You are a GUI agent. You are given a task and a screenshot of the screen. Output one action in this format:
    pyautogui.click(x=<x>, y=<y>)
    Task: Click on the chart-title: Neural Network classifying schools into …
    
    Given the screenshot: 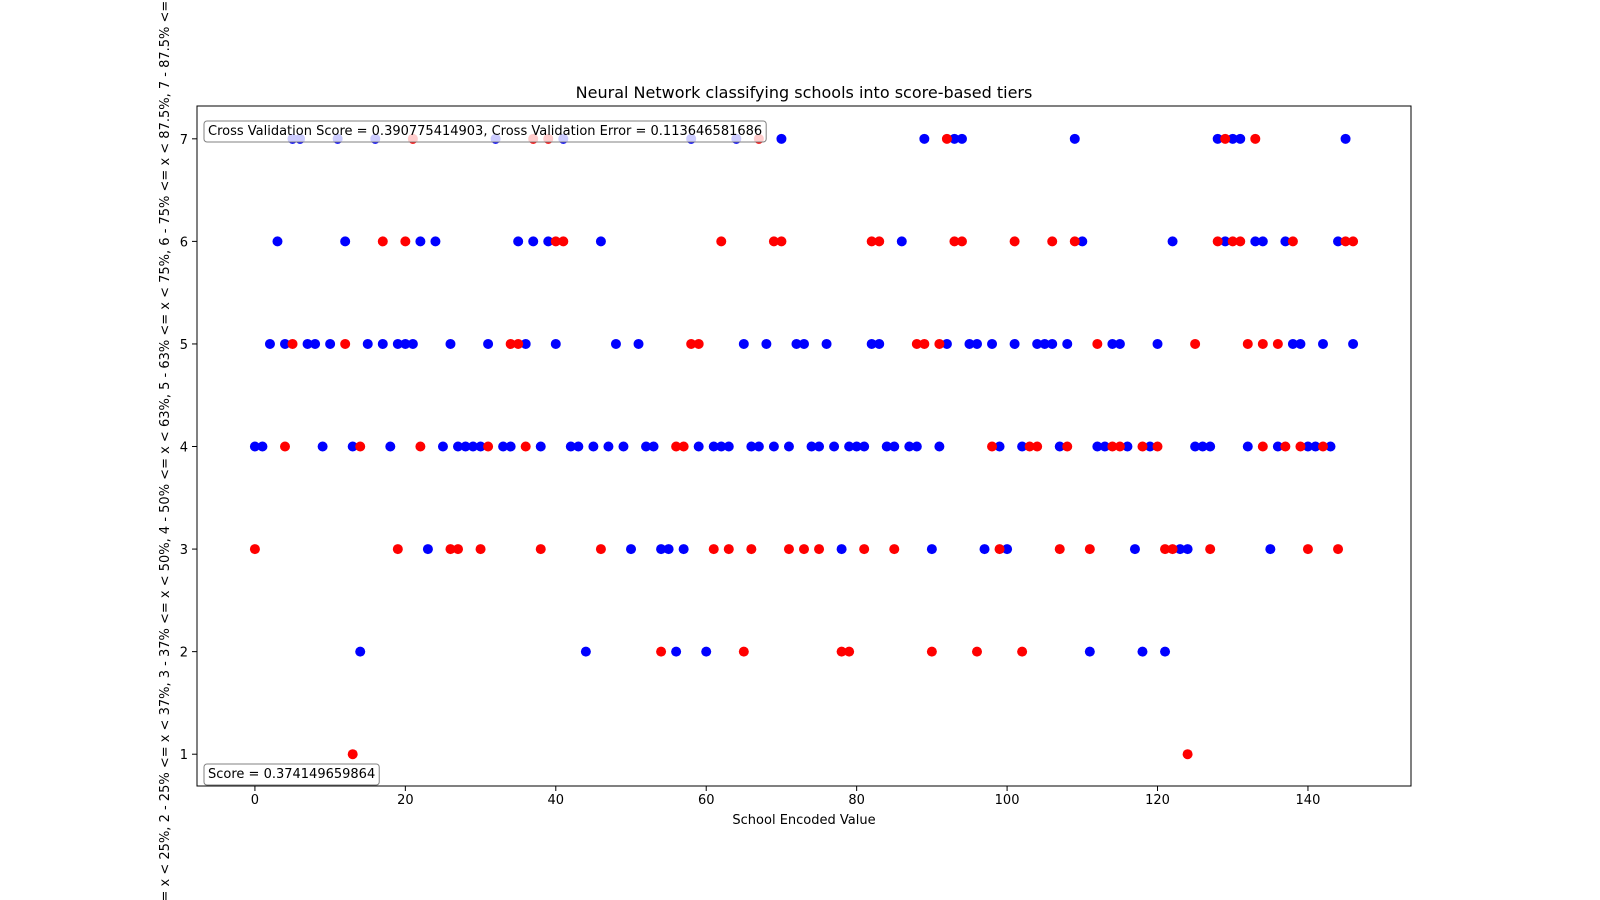 What is the action you would take?
    pyautogui.click(x=804, y=92)
    